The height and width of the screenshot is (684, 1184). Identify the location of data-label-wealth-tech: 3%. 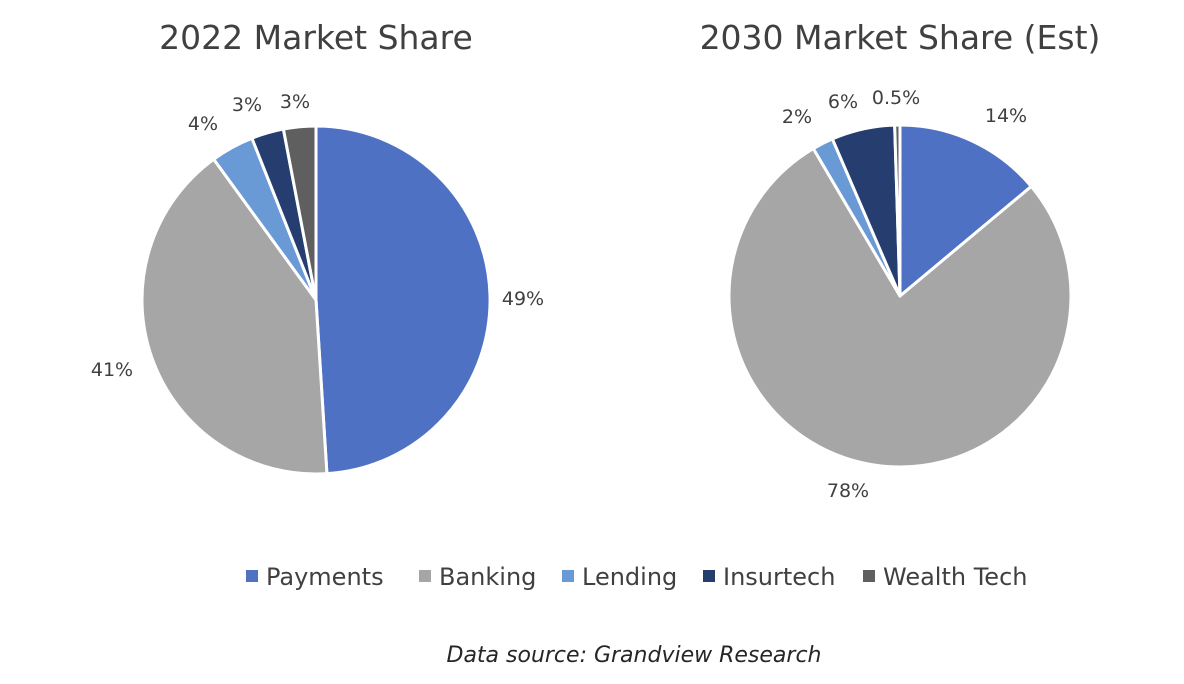
(295, 102).